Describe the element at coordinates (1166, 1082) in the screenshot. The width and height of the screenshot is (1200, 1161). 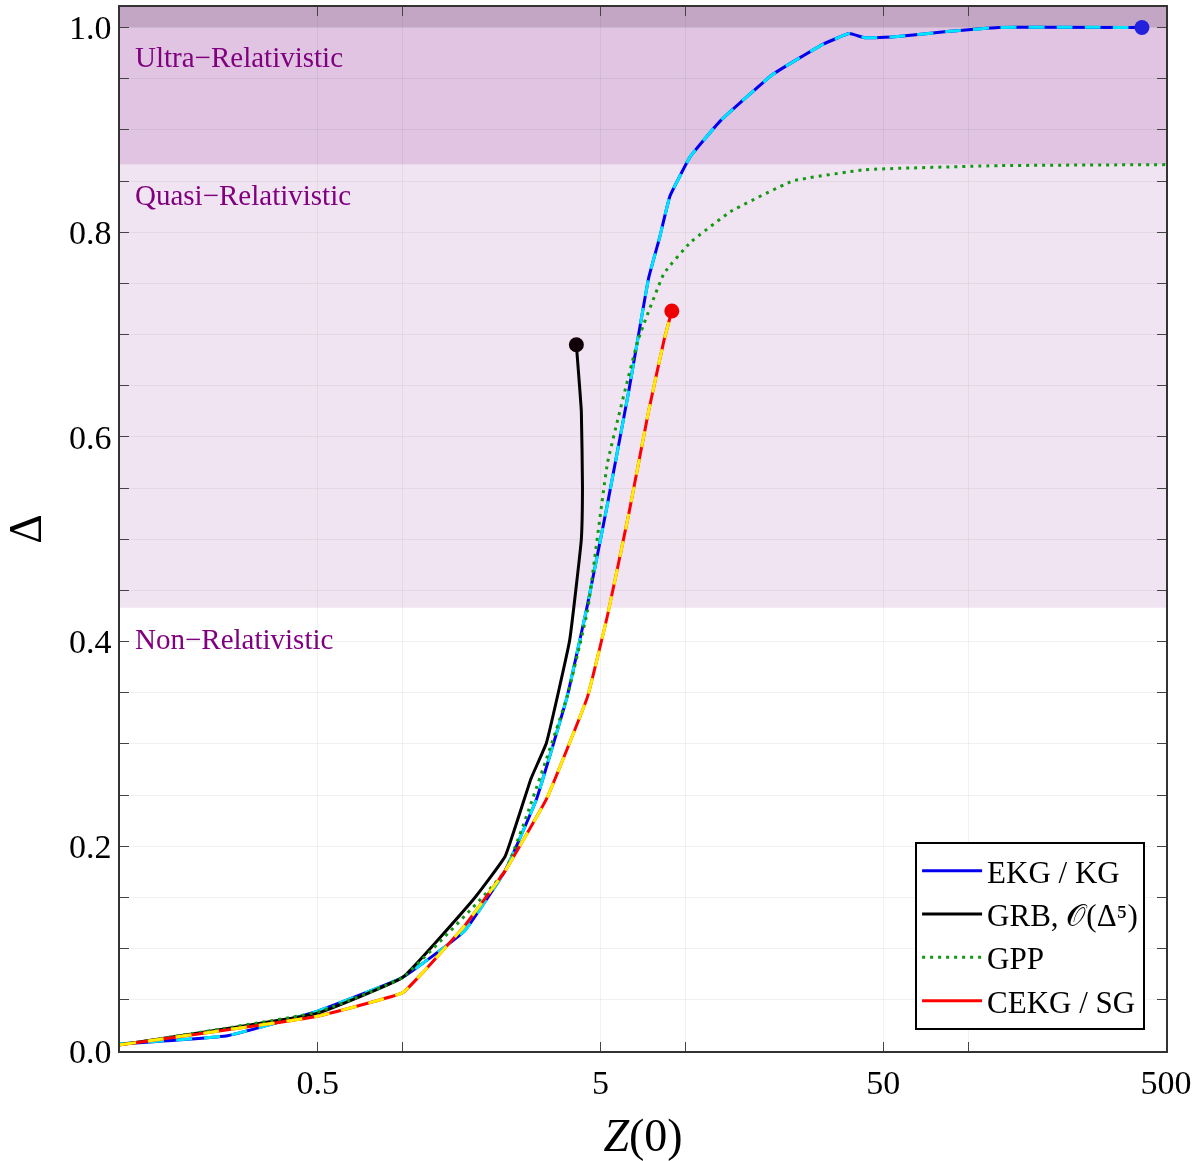
I see `x-tick-label: 500` at that location.